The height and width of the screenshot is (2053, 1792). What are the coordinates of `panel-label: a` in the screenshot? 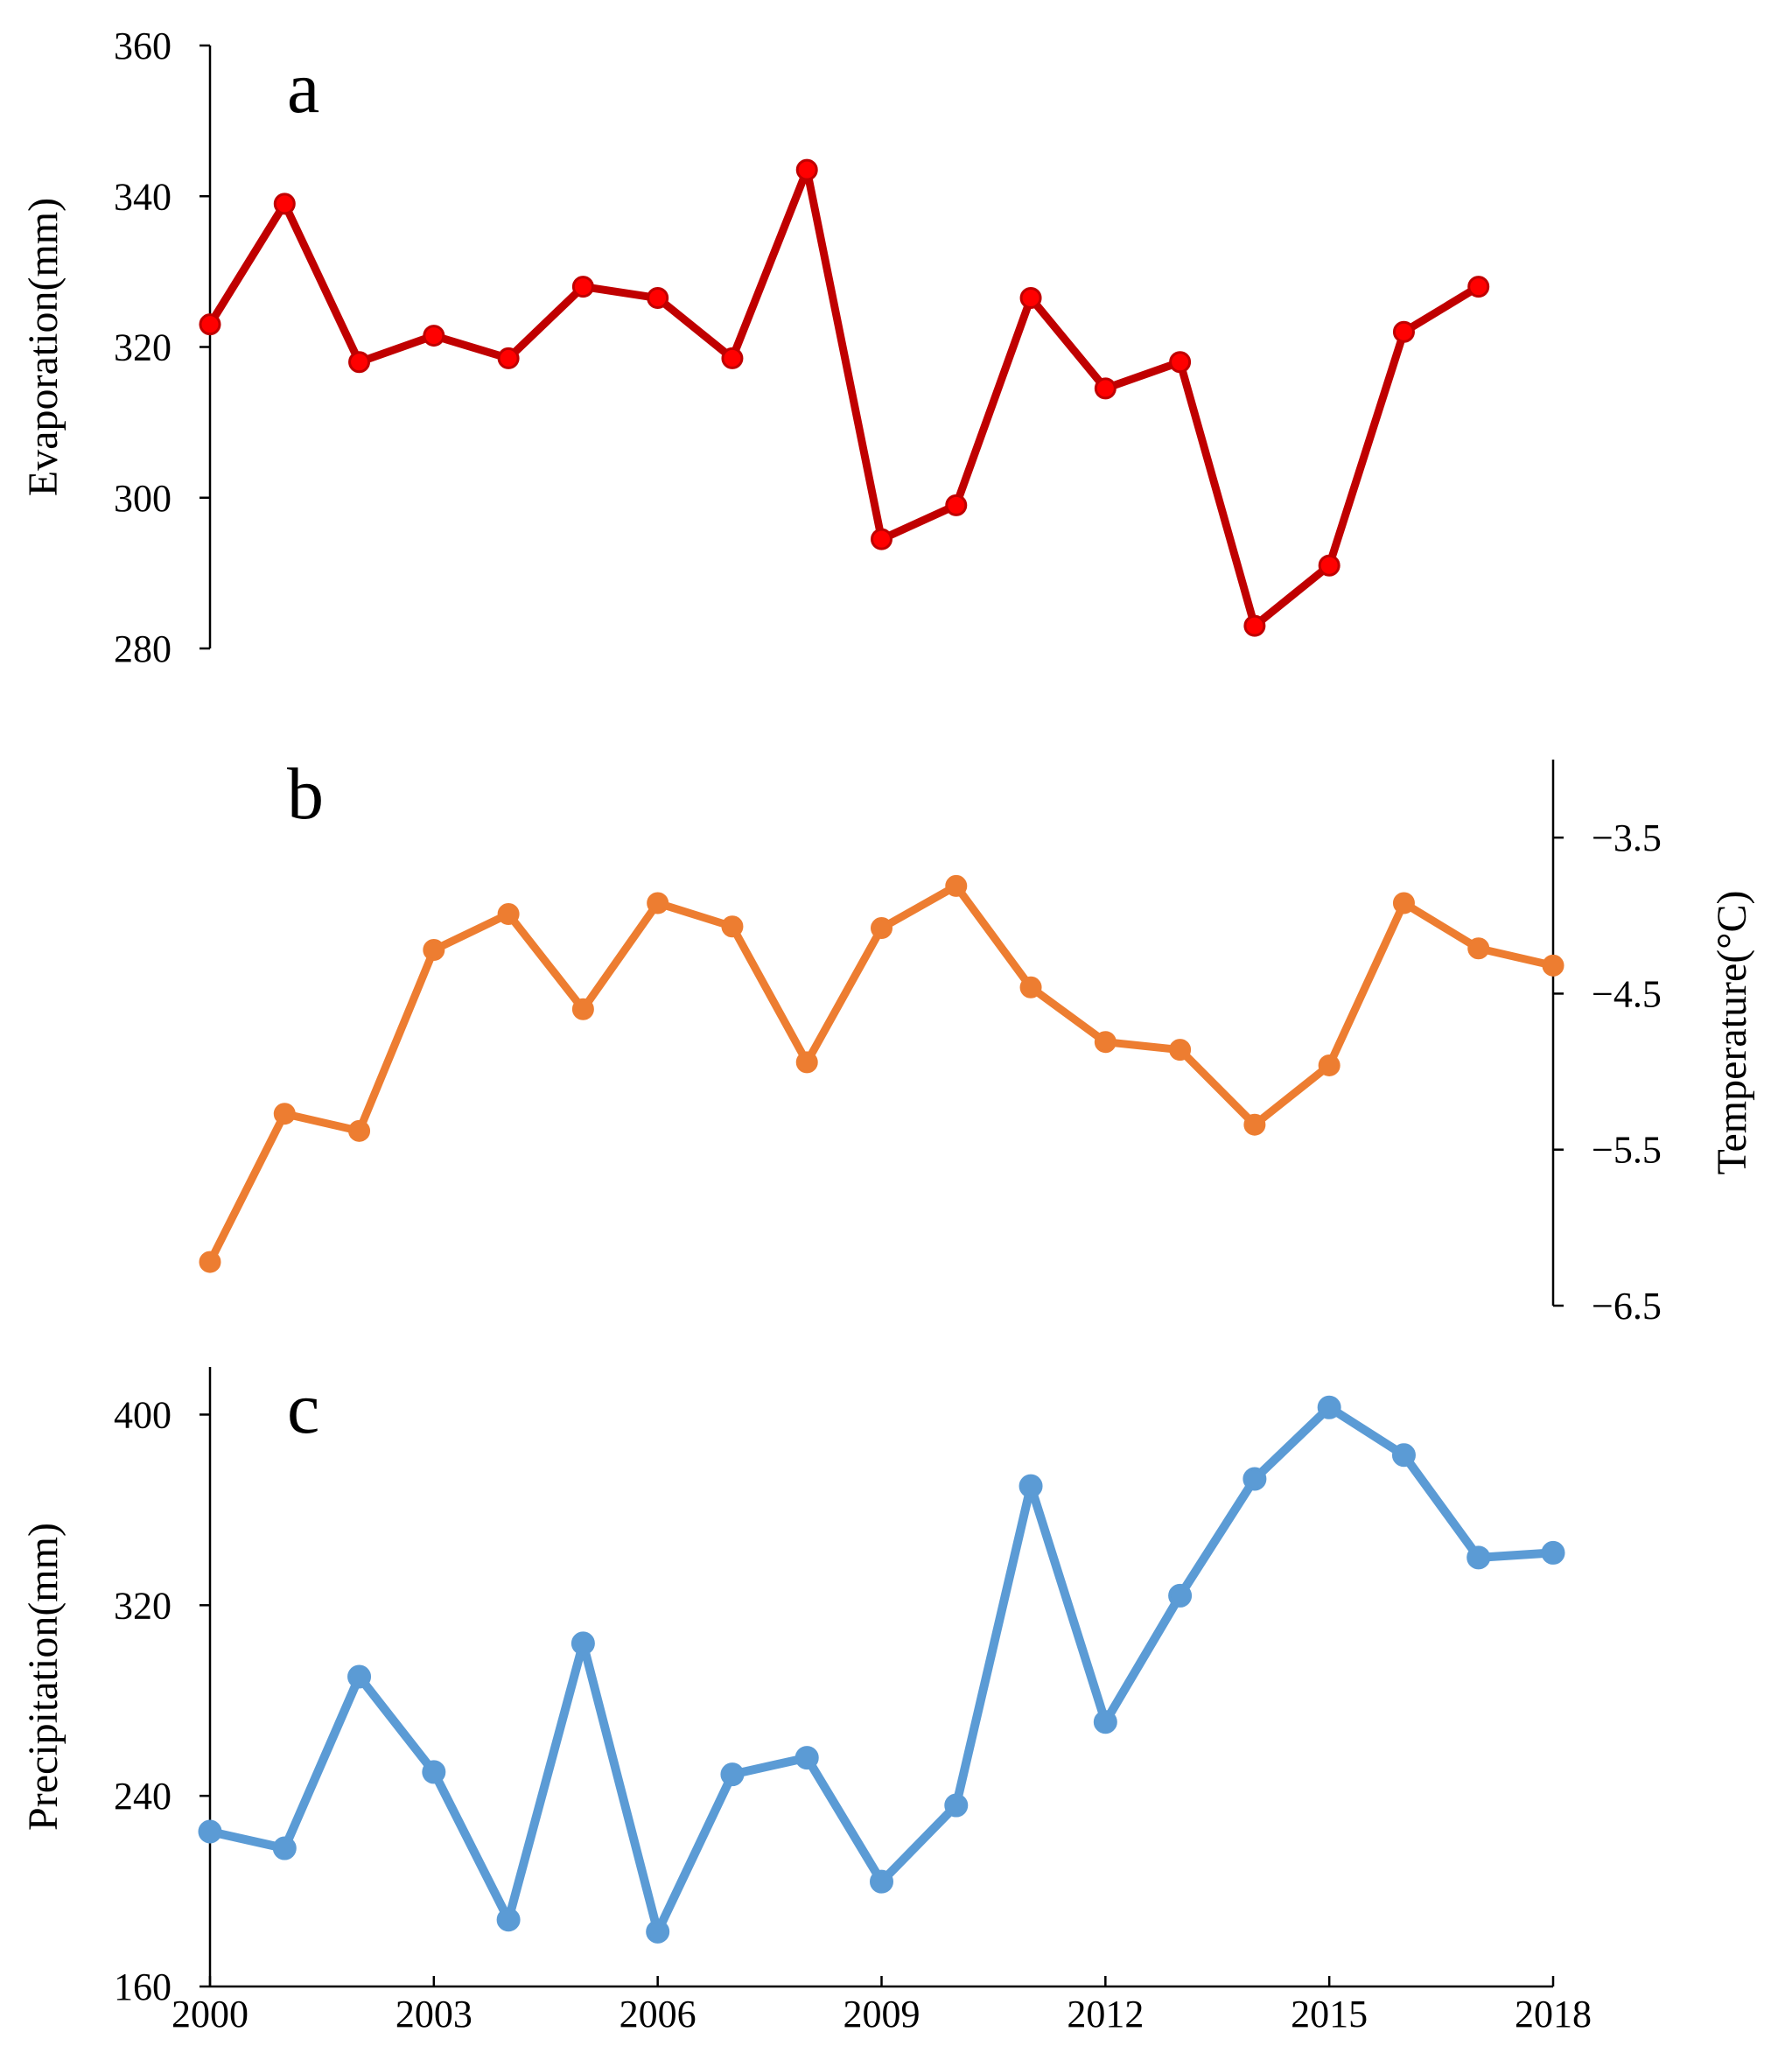 It's located at (303, 88).